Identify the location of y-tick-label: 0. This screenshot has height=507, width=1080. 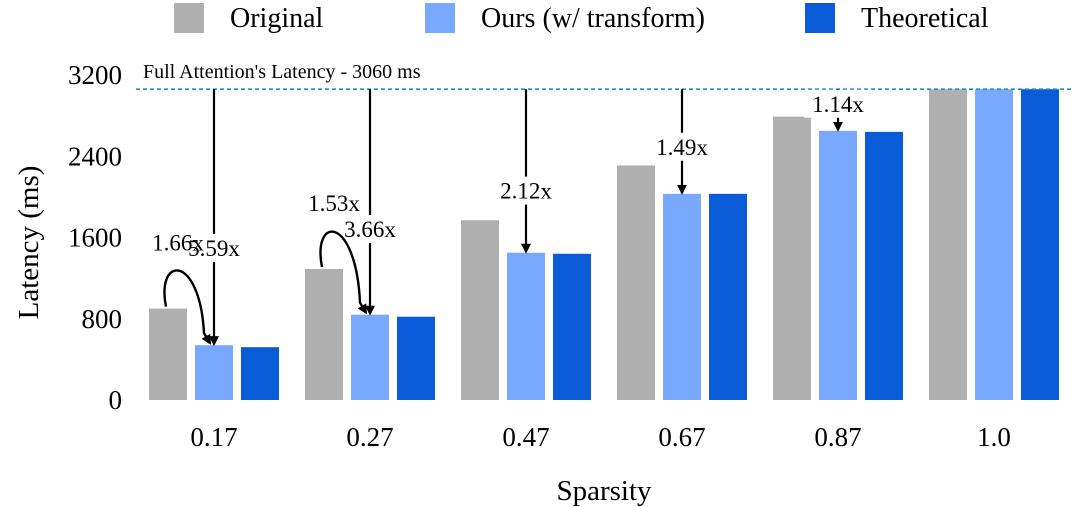
(116, 400).